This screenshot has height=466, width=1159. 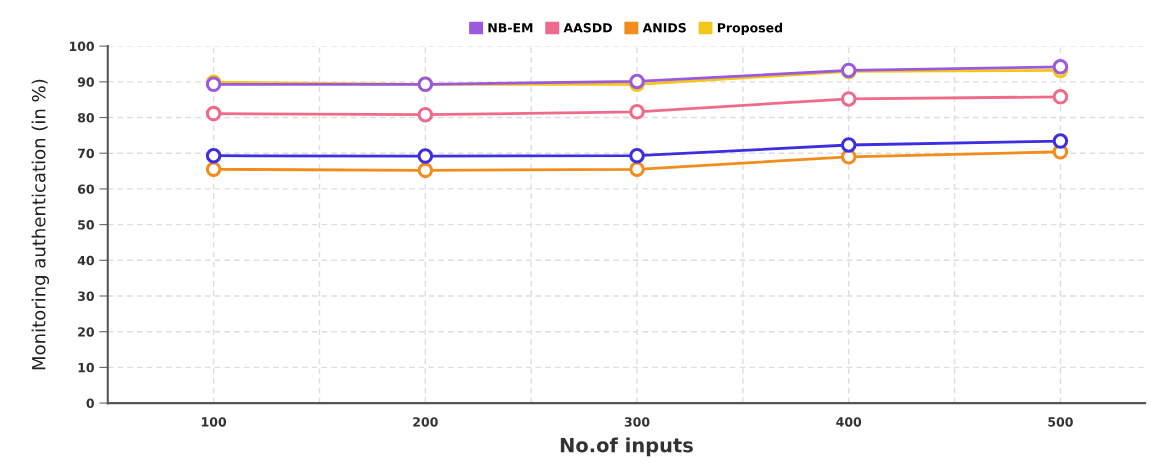 I want to click on x-tick-label: 300, so click(x=637, y=422).